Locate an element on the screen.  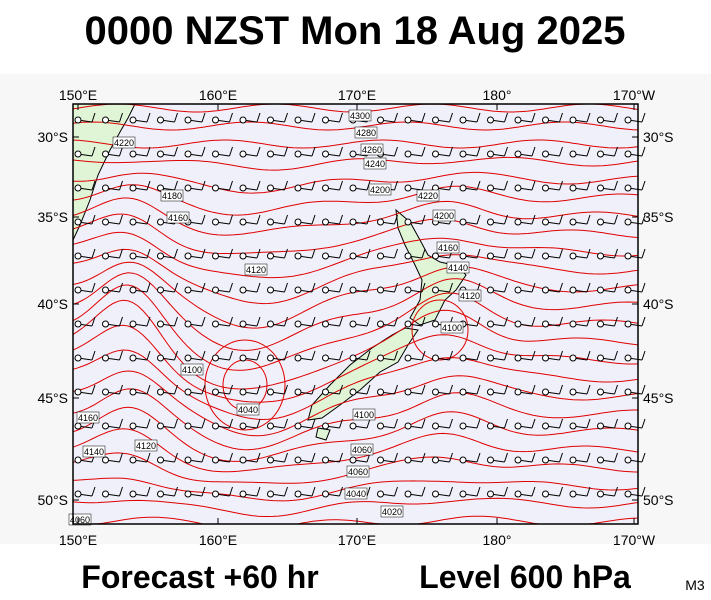
model-code: M3 is located at coordinates (695, 585).